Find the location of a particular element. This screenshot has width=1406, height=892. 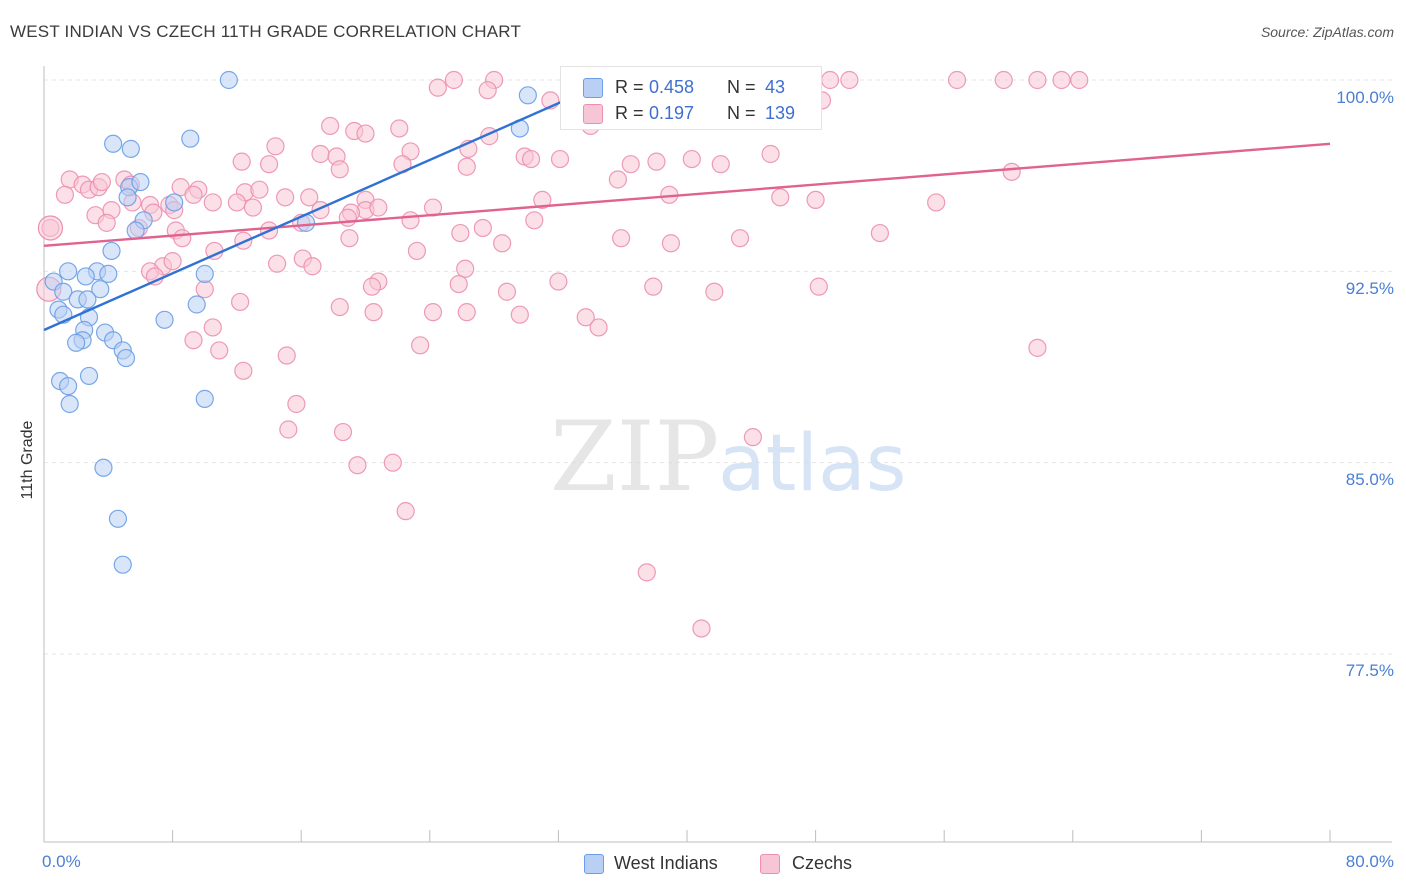

legend-r-value: 0.458 is located at coordinates (672, 87).